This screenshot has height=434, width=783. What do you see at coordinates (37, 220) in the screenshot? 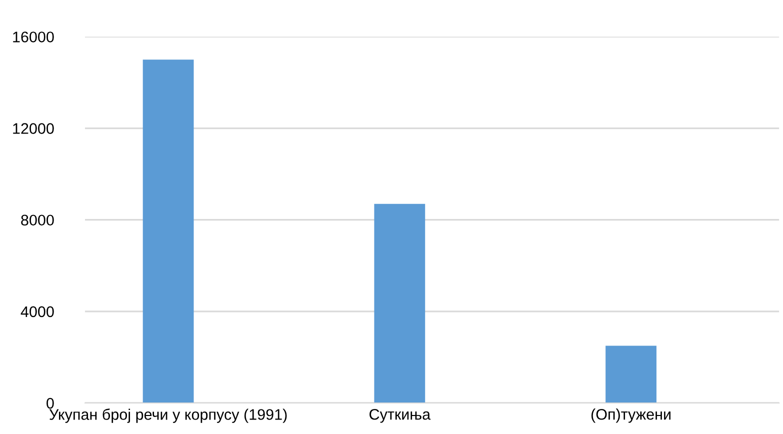
I see `y-tick-label: 8000` at bounding box center [37, 220].